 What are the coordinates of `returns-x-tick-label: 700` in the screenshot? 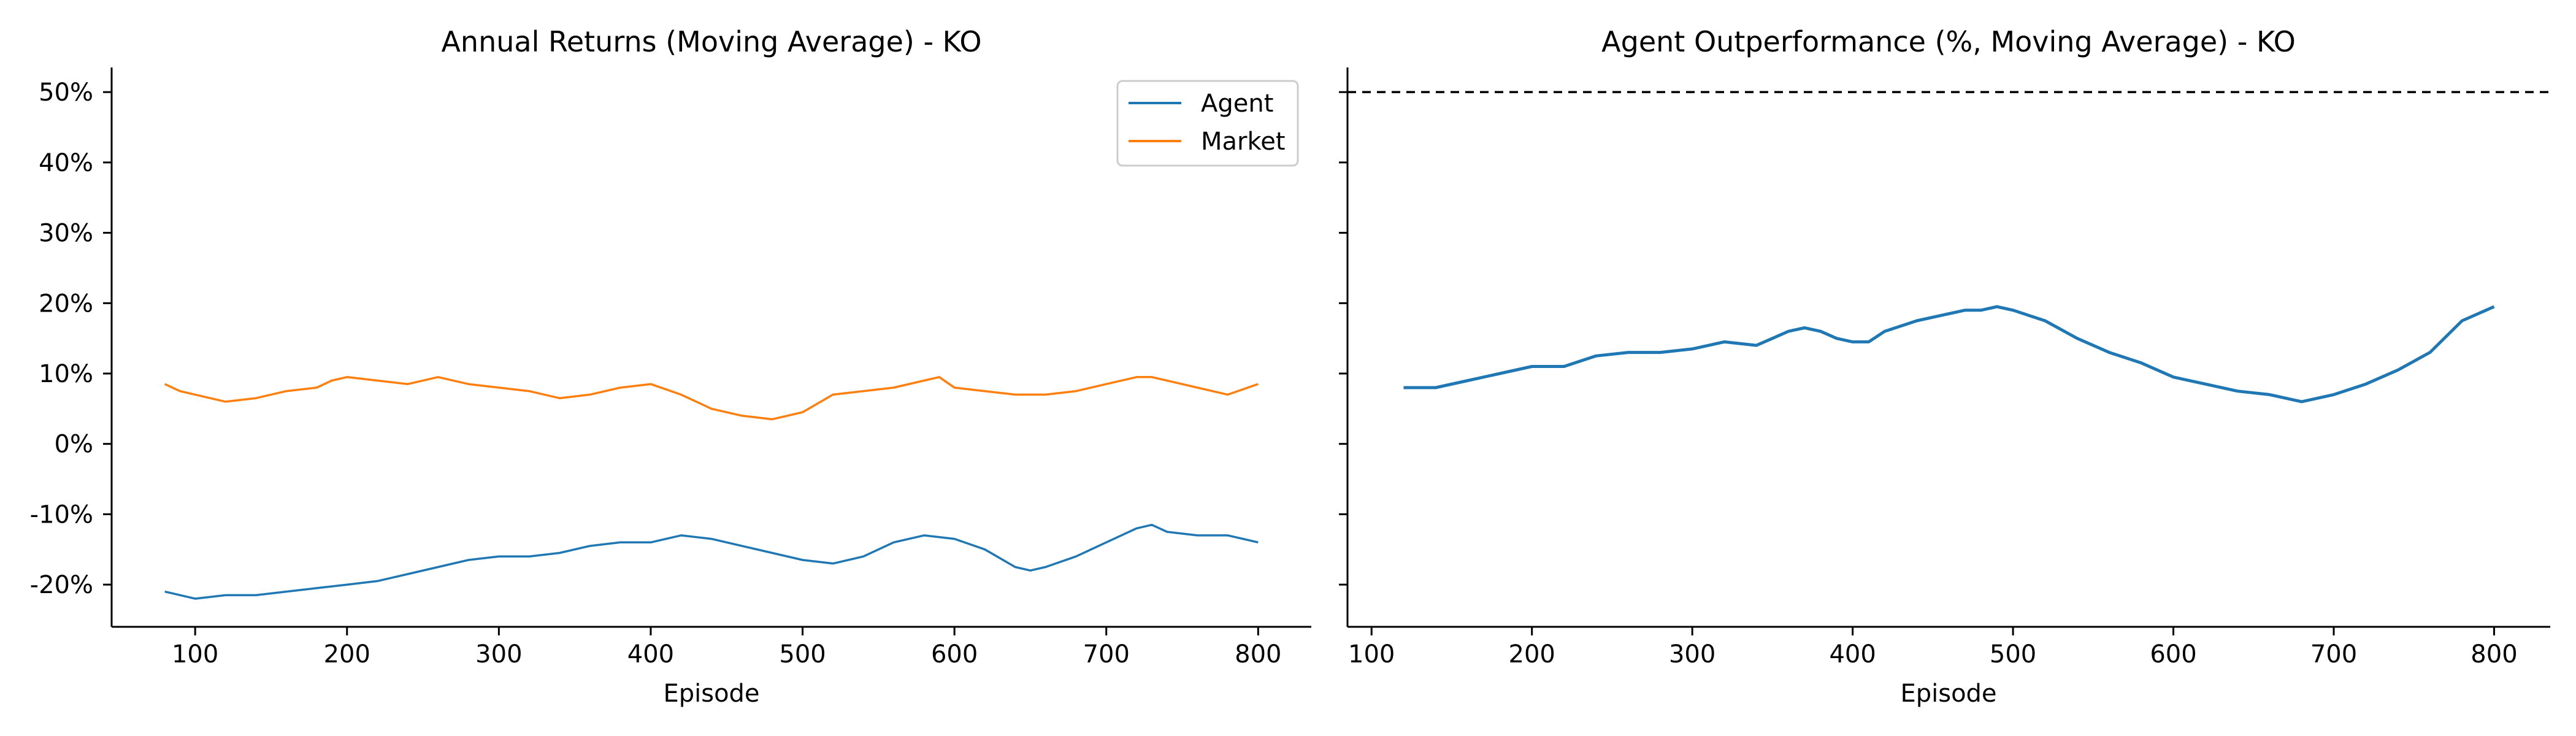 It's located at (1106, 654).